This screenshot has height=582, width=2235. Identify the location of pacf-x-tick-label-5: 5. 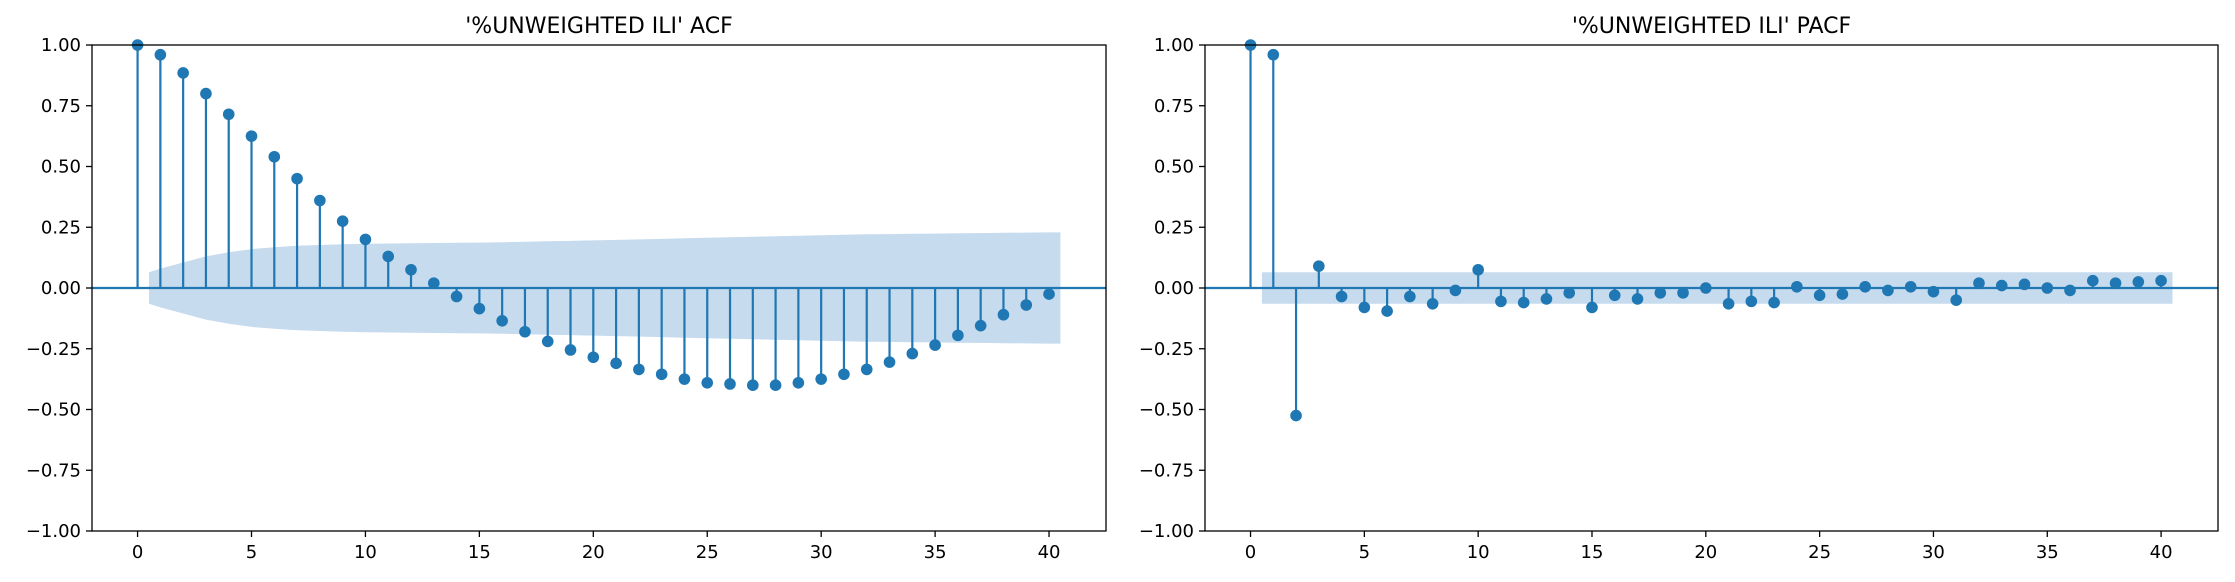
(1364, 552).